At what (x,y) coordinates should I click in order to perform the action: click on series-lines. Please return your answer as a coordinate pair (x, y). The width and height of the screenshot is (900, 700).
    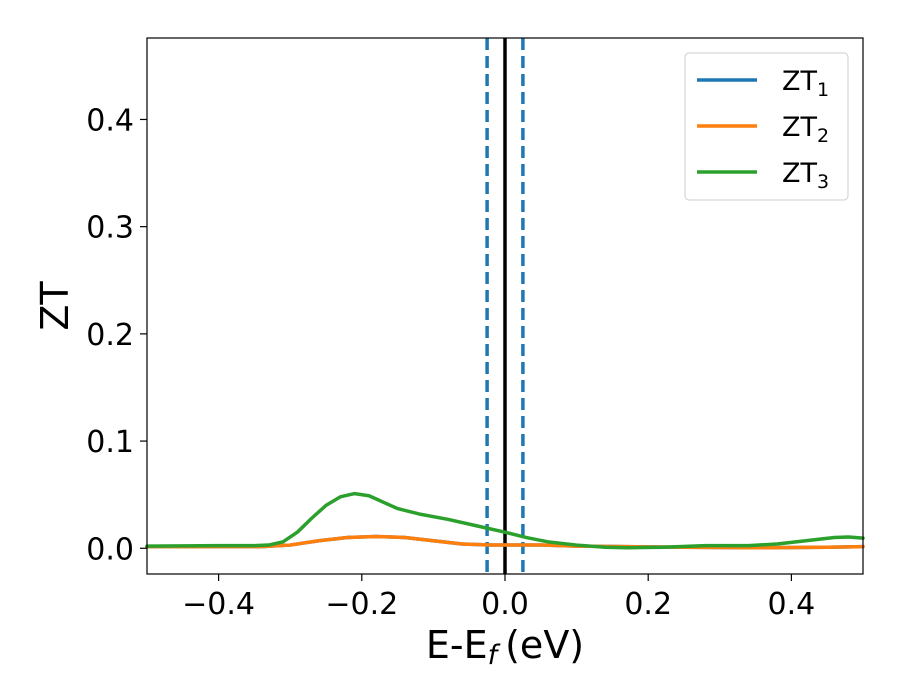
    Looking at the image, I should click on (505, 520).